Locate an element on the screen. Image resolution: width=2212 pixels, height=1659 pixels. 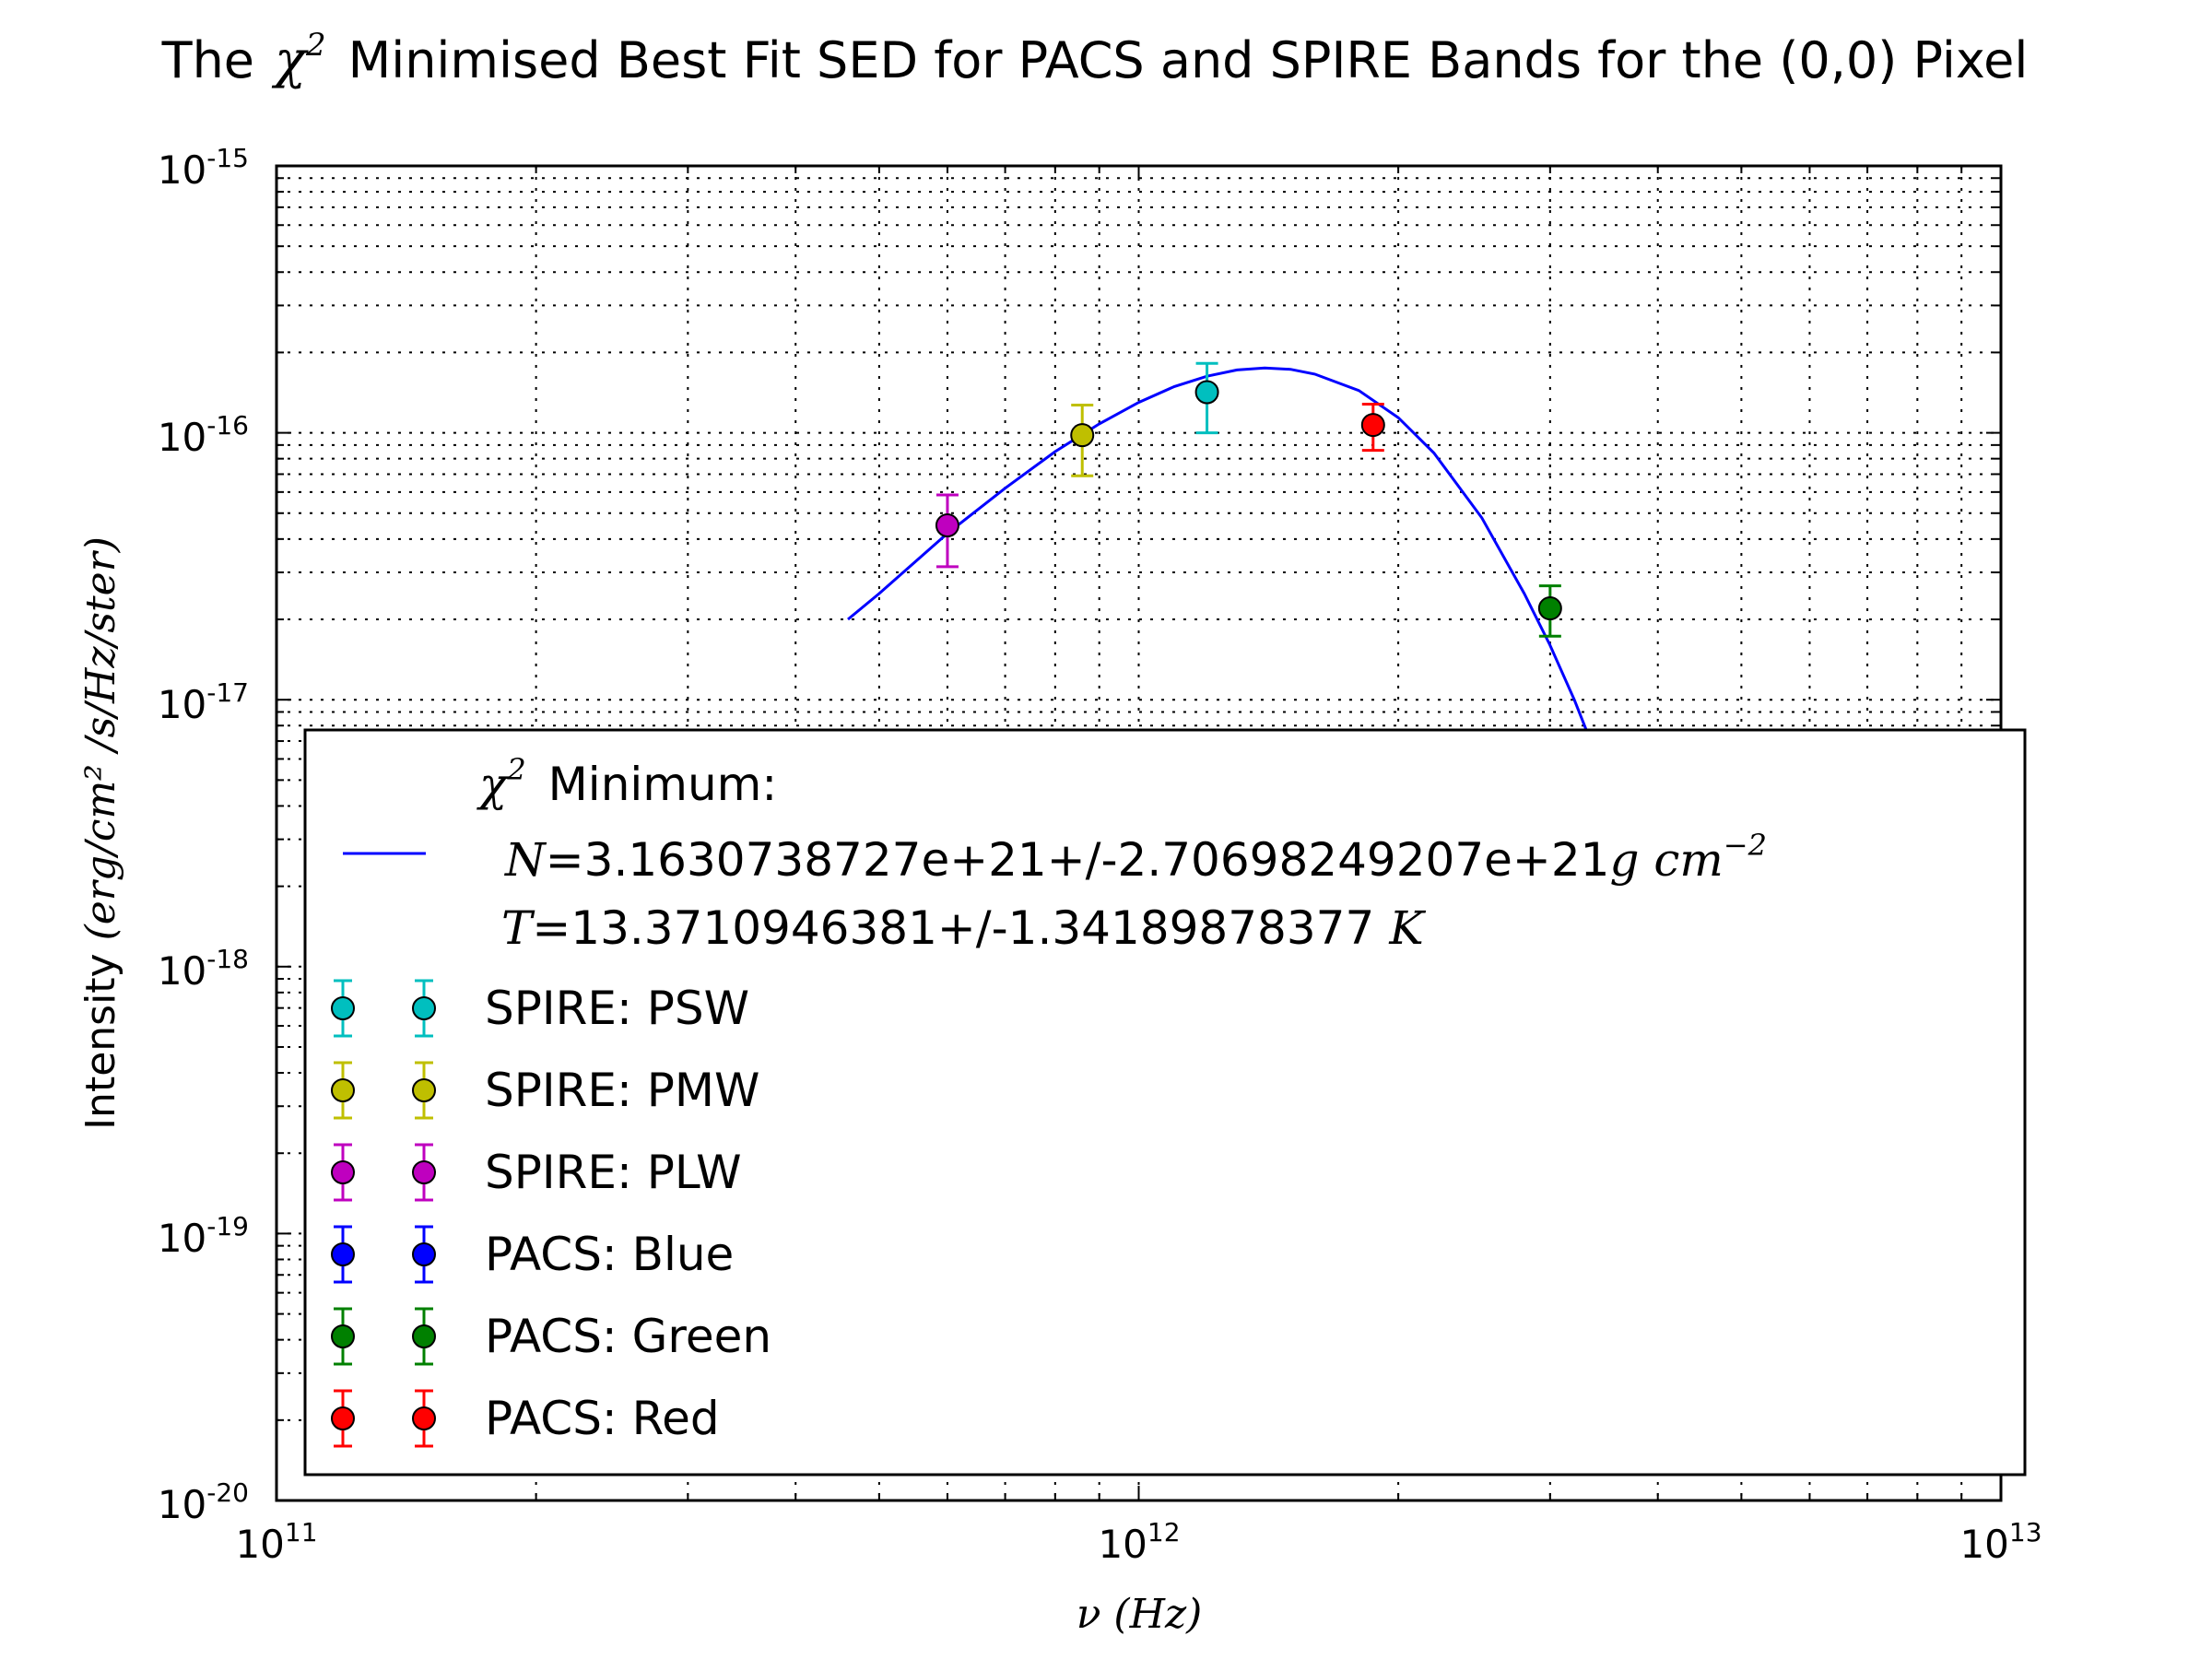
fit-curve-layer is located at coordinates (1244, 623).